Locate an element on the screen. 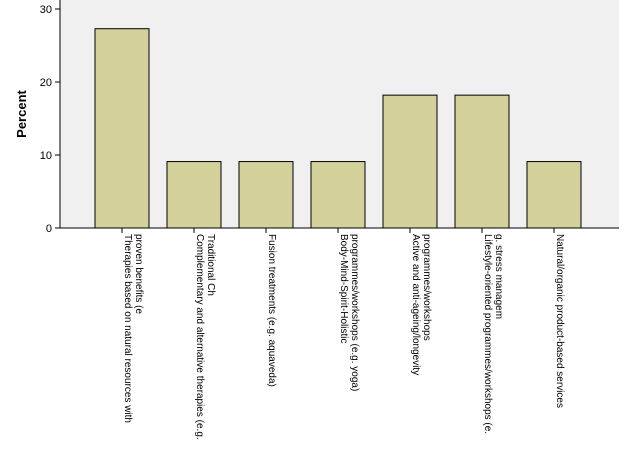  y-tick-label: 0 is located at coordinates (49, 229).